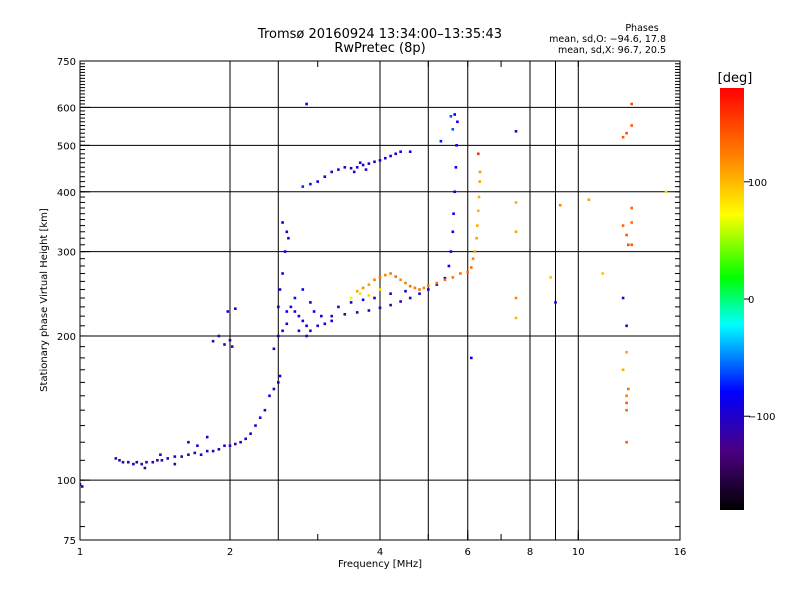 The height and width of the screenshot is (600, 800). I want to click on y-tick-label: 100, so click(66, 481).